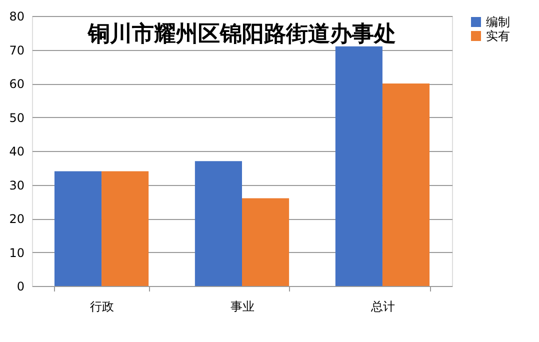 Image resolution: width=539 pixels, height=342 pixels. What do you see at coordinates (16, 219) in the screenshot?
I see `y-tick-label: 20` at bounding box center [16, 219].